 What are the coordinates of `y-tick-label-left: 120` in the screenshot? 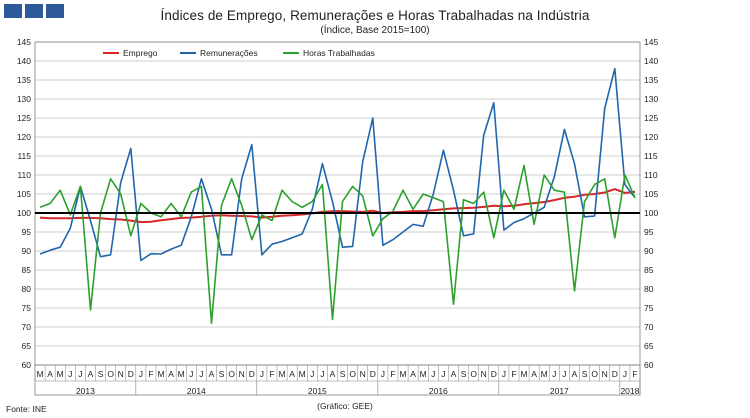 It's located at (24, 137).